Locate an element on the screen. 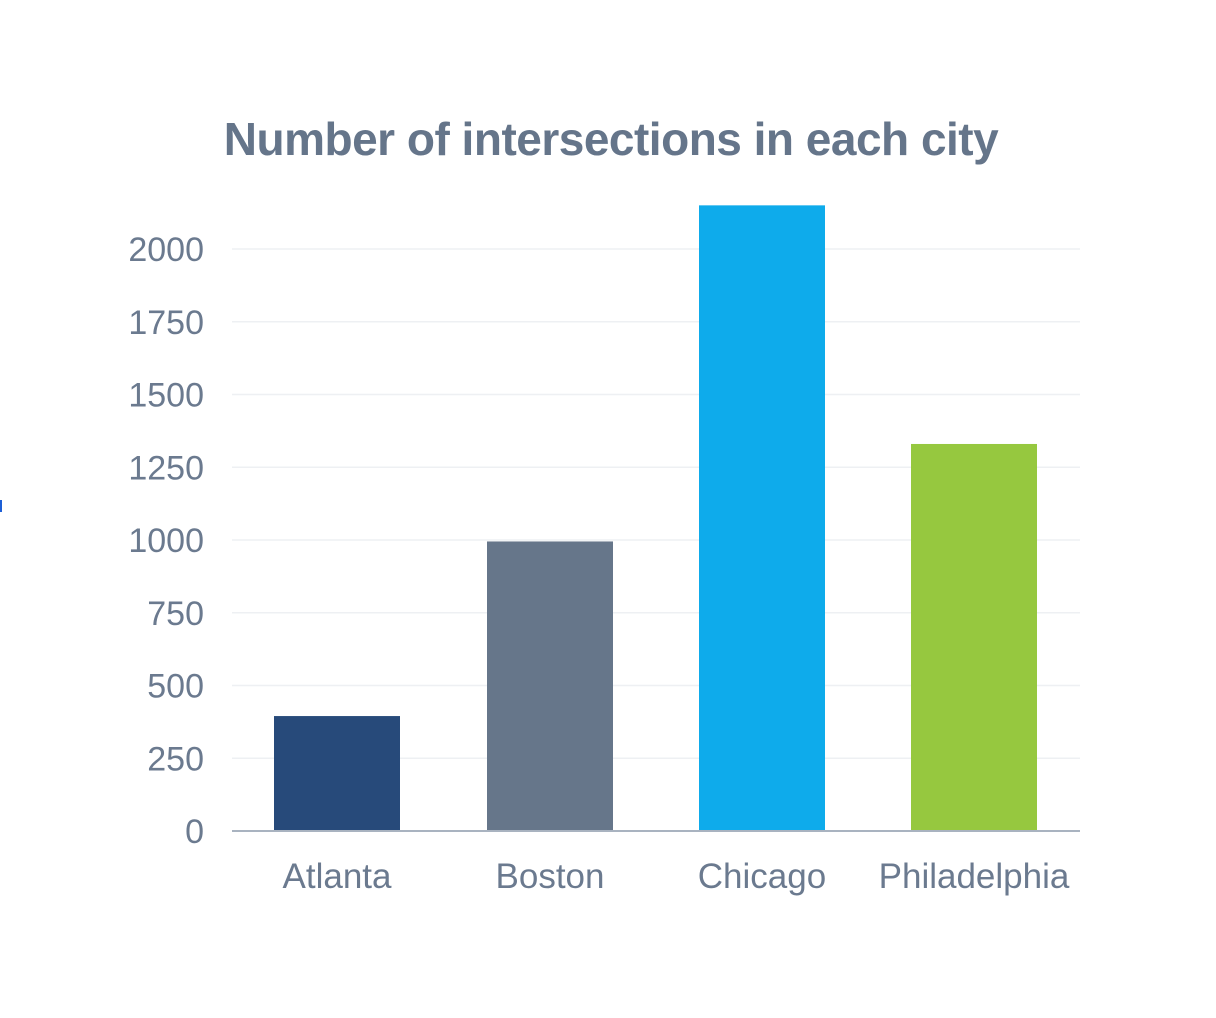  x-tick-label: Philadelphia is located at coordinates (974, 876).